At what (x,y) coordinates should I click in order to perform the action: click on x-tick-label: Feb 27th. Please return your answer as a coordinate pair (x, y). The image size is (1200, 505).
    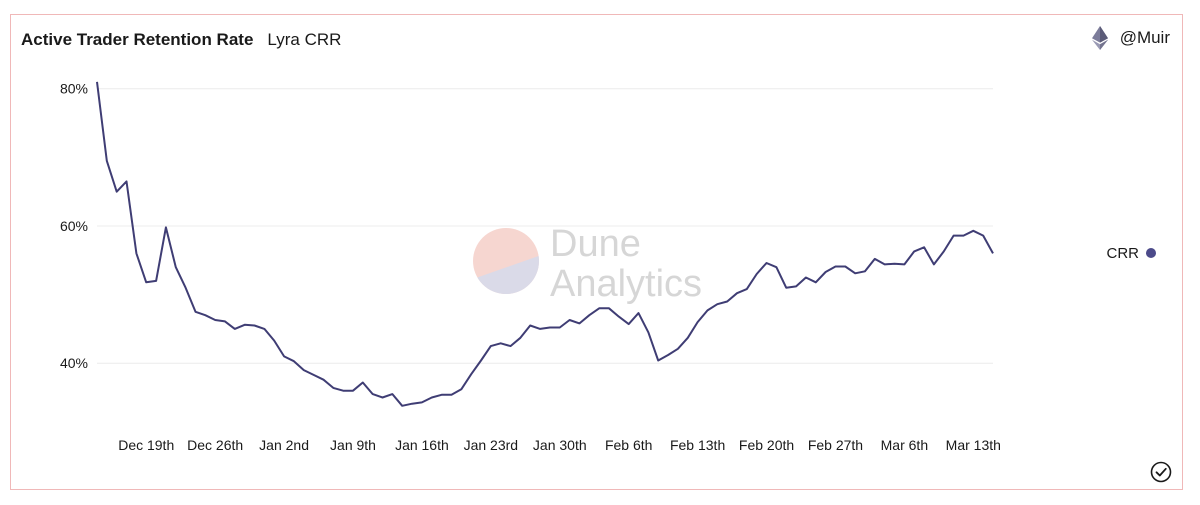
    Looking at the image, I should click on (835, 445).